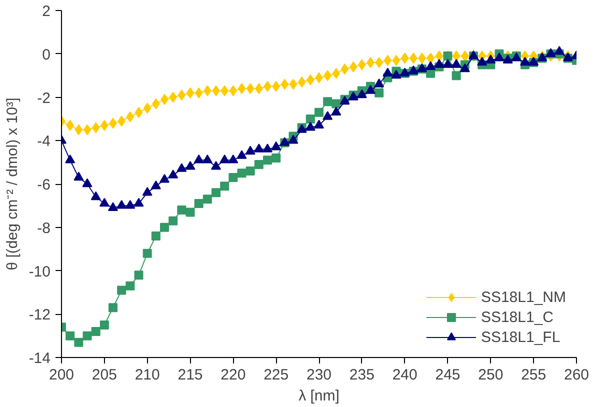 This screenshot has height=407, width=596. I want to click on x-tick-label: 260, so click(577, 375).